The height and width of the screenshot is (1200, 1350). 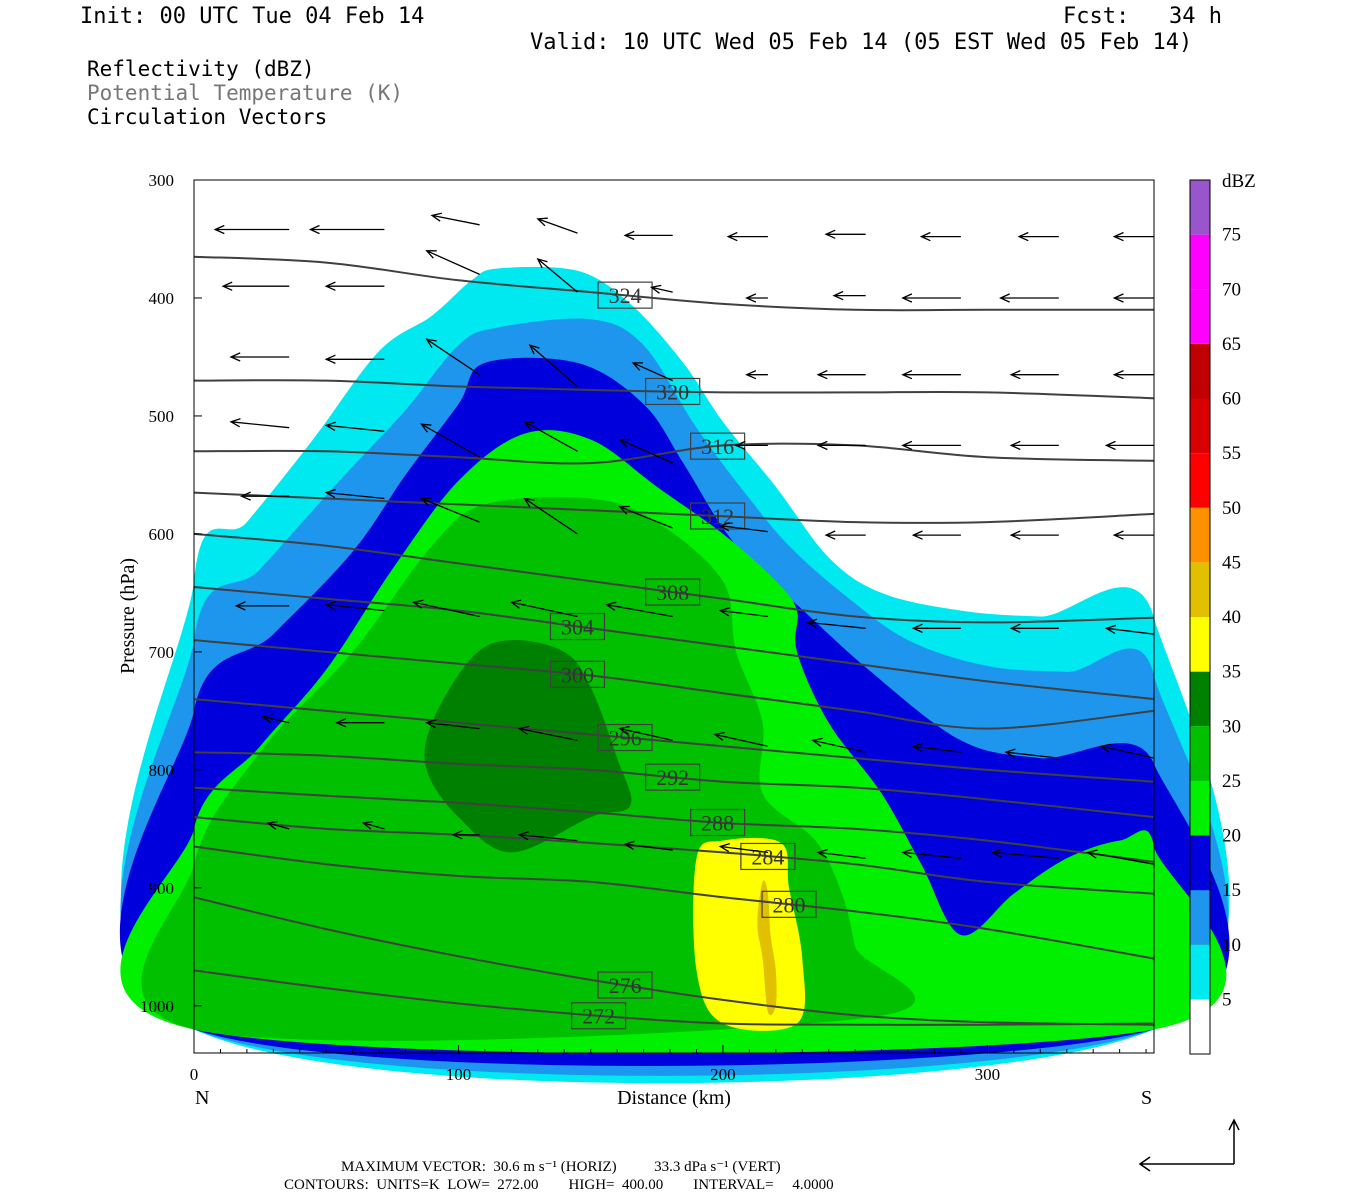 I want to click on x-axis-label: Distance (km), so click(x=674, y=1098).